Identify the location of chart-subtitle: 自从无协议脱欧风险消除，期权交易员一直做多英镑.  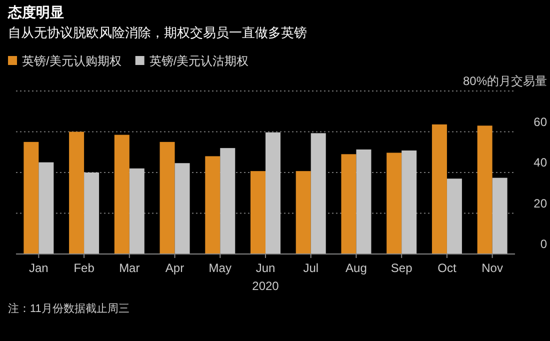
(157, 32).